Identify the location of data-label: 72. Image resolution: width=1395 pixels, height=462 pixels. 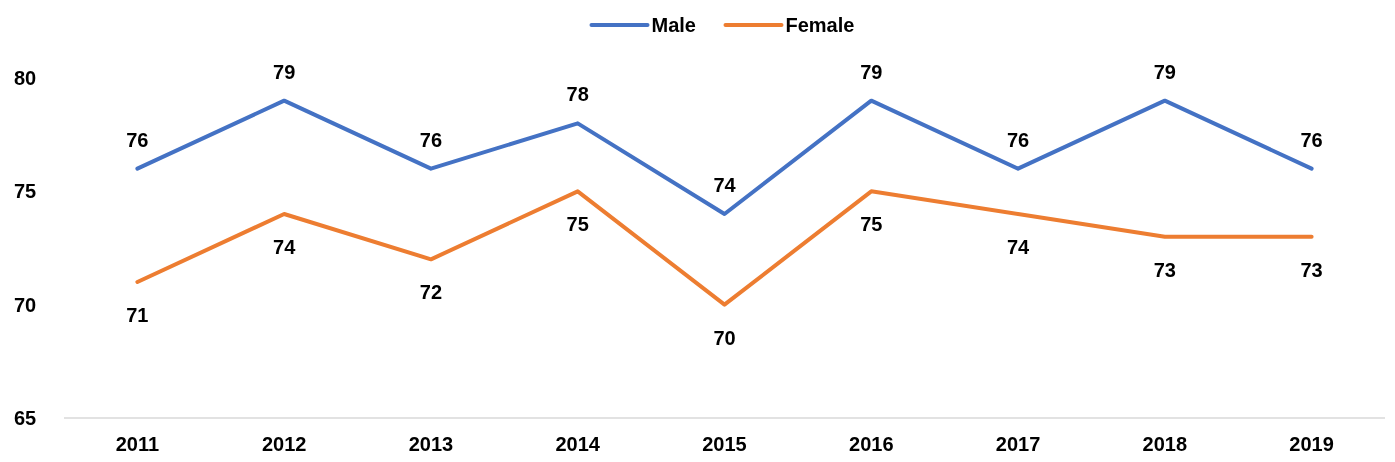
(431, 292).